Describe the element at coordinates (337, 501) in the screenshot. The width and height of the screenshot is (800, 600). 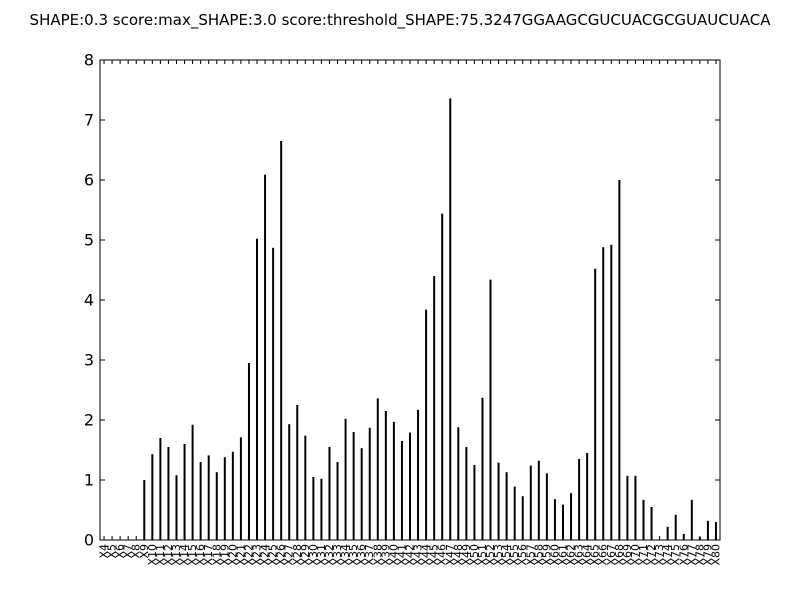
I see `bar-x33` at that location.